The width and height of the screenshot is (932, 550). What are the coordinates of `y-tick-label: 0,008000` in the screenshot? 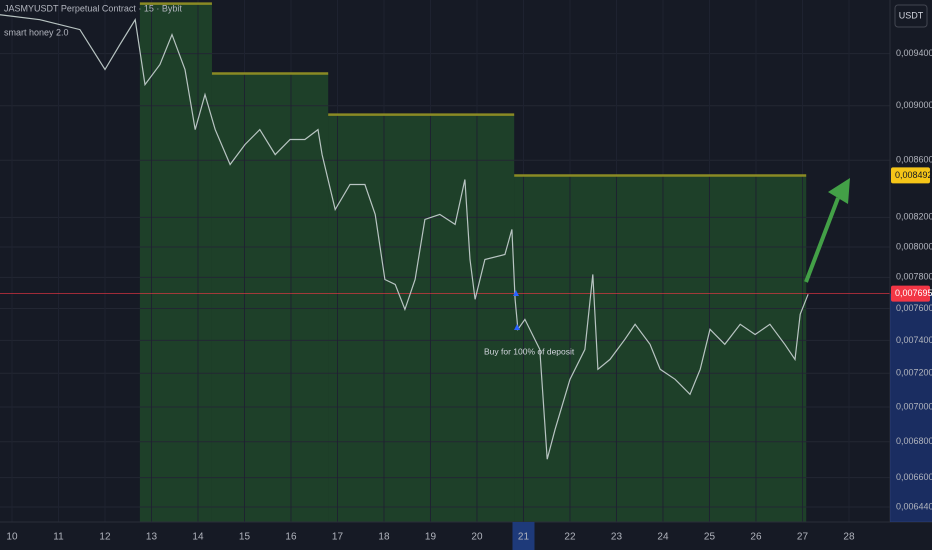 It's located at (914, 246).